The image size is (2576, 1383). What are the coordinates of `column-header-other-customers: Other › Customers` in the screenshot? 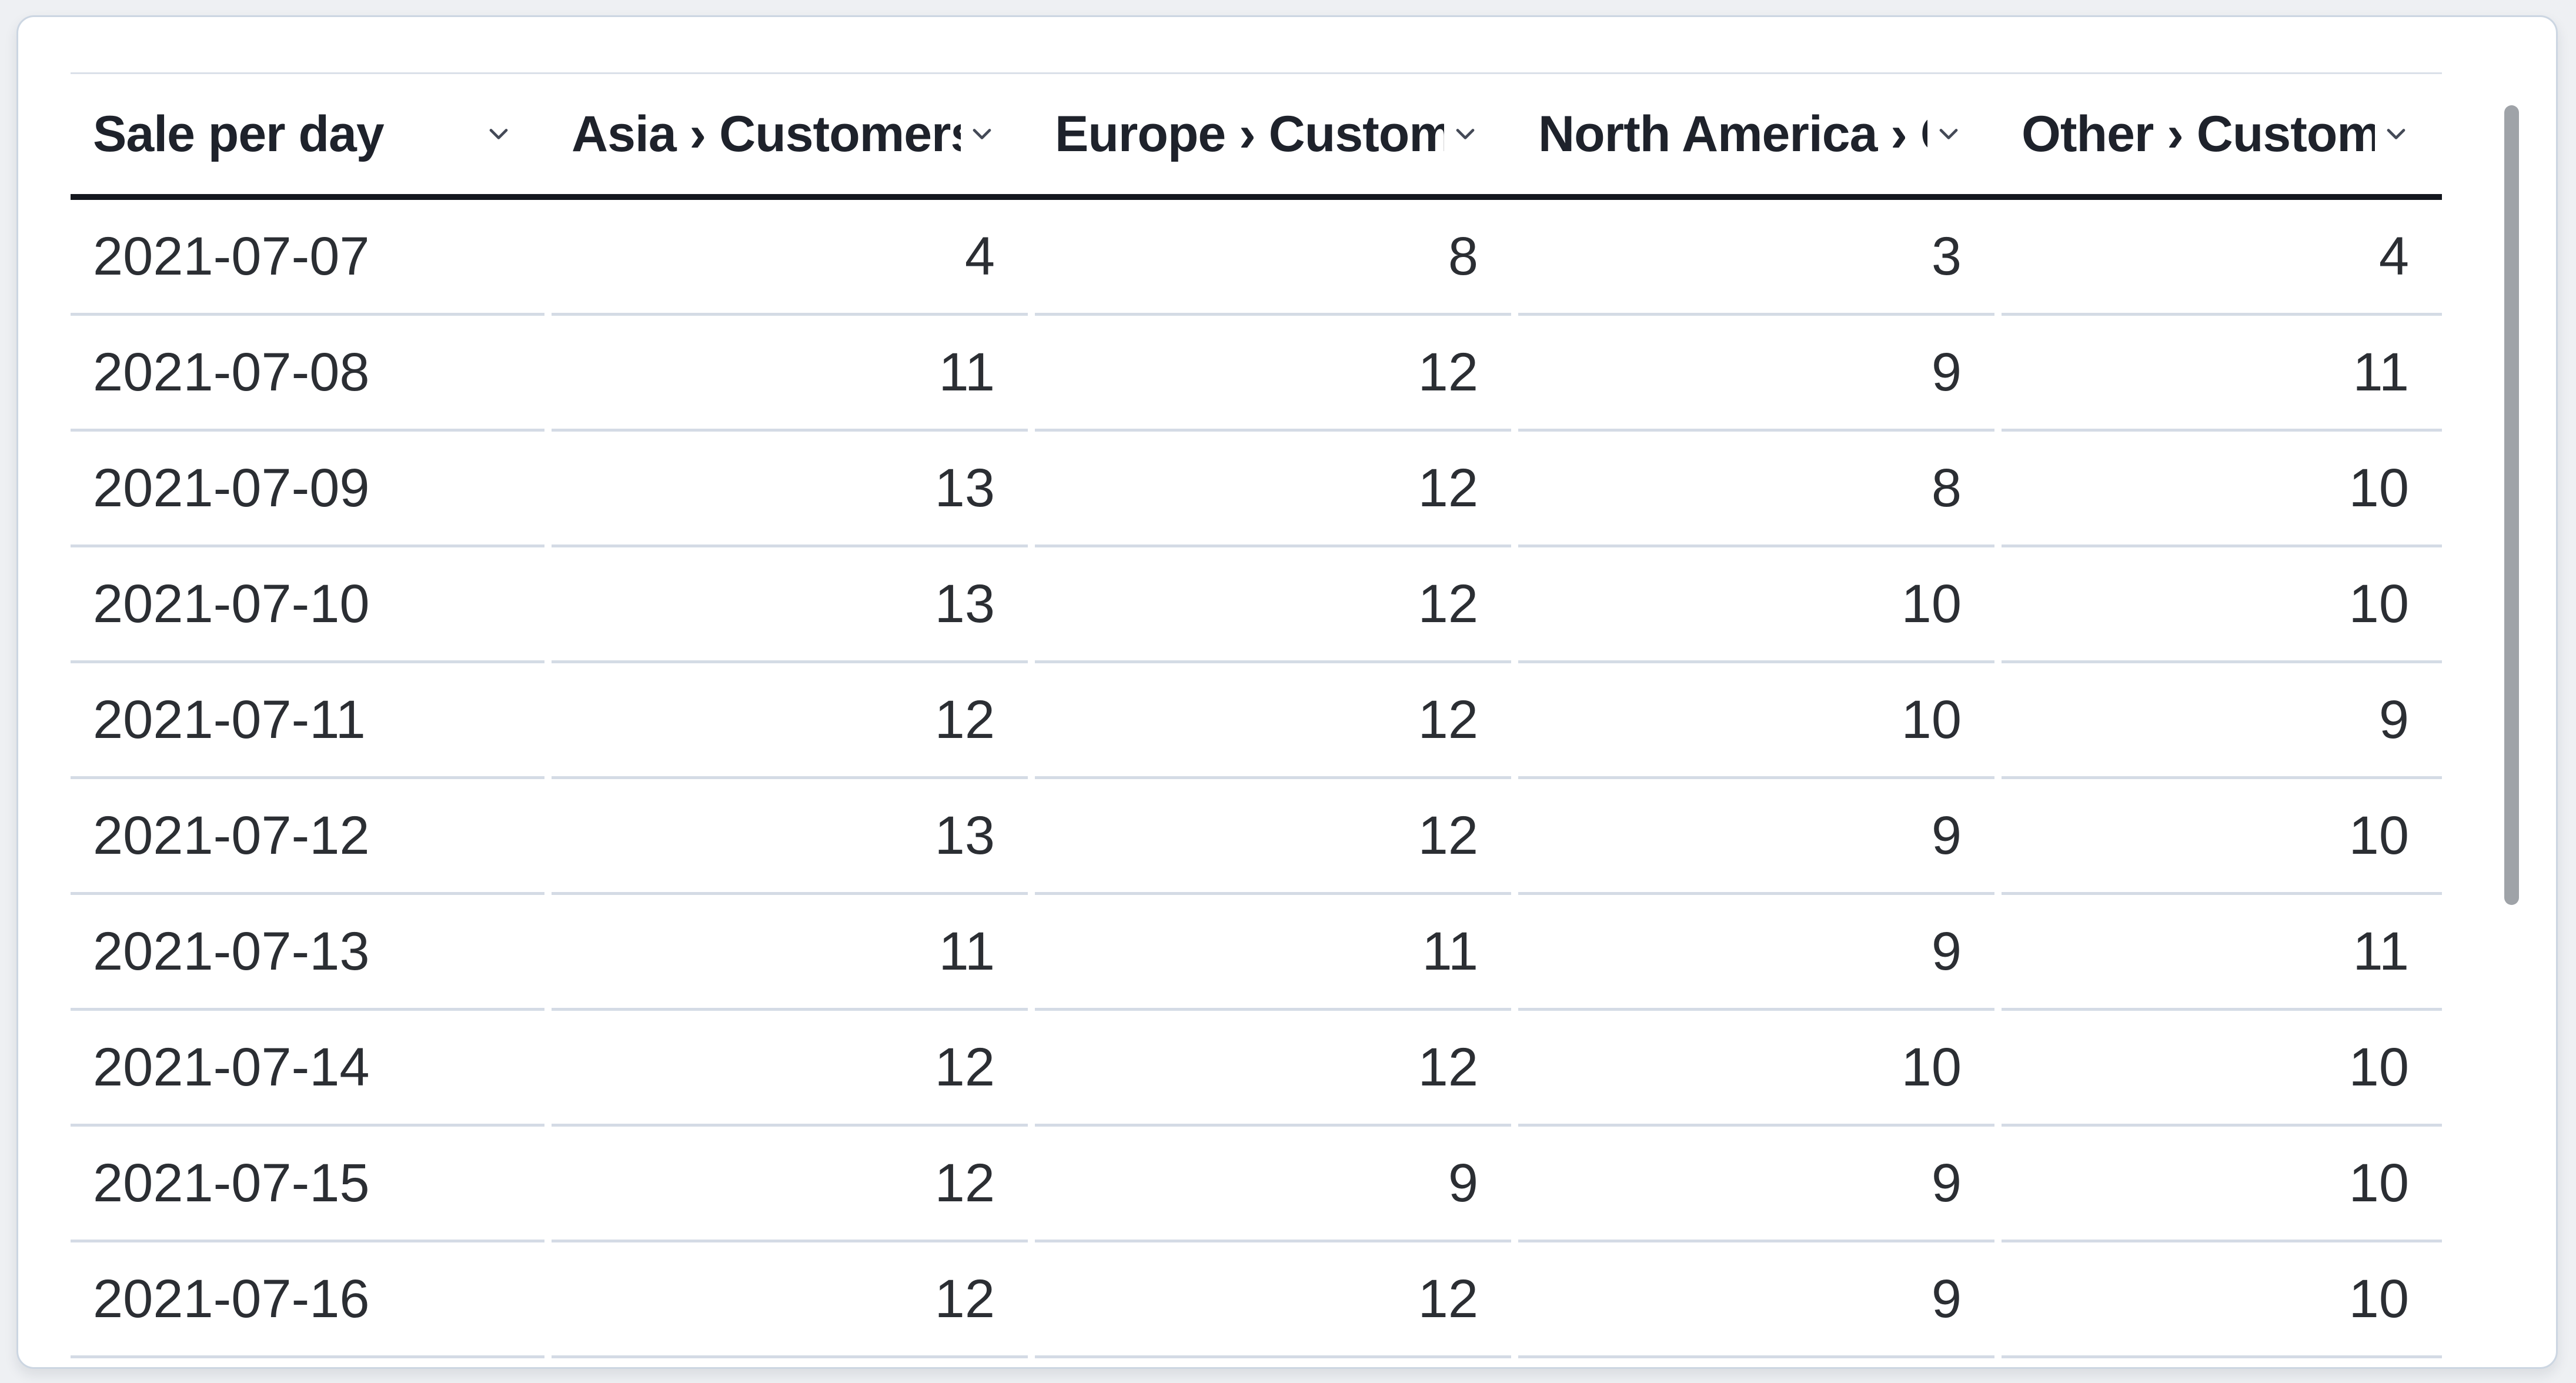 It's located at (2222, 134).